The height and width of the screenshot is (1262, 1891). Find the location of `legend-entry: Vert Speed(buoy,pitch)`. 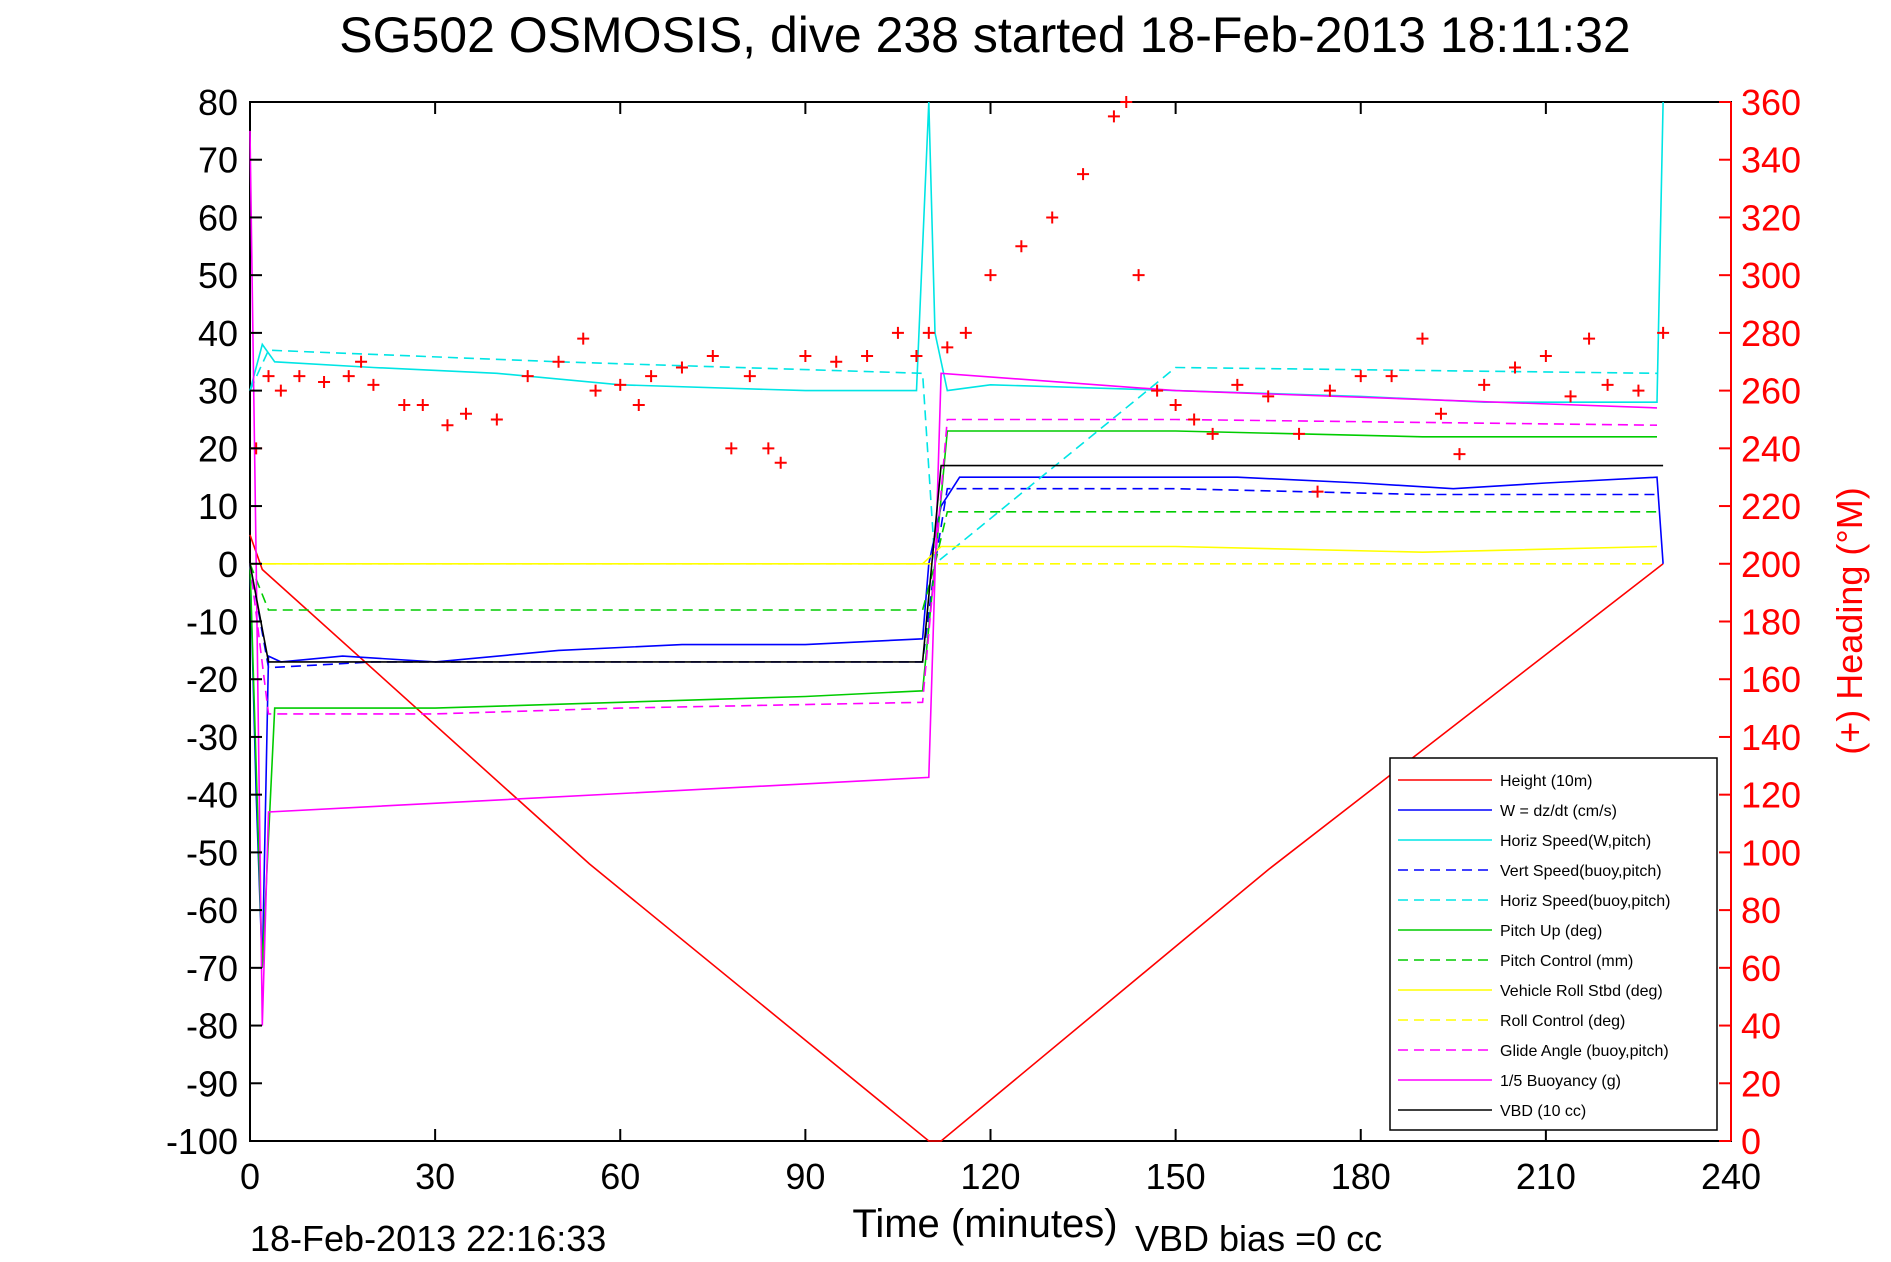

legend-entry: Vert Speed(buoy,pitch) is located at coordinates (1581, 871).